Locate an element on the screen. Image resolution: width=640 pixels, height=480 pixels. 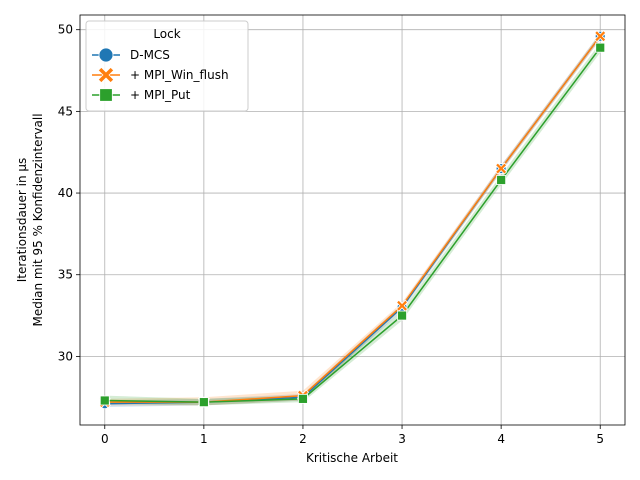
legend: Lock D-MCS + MPI_Win_flush + MPI_Put is located at coordinates (167, 66).